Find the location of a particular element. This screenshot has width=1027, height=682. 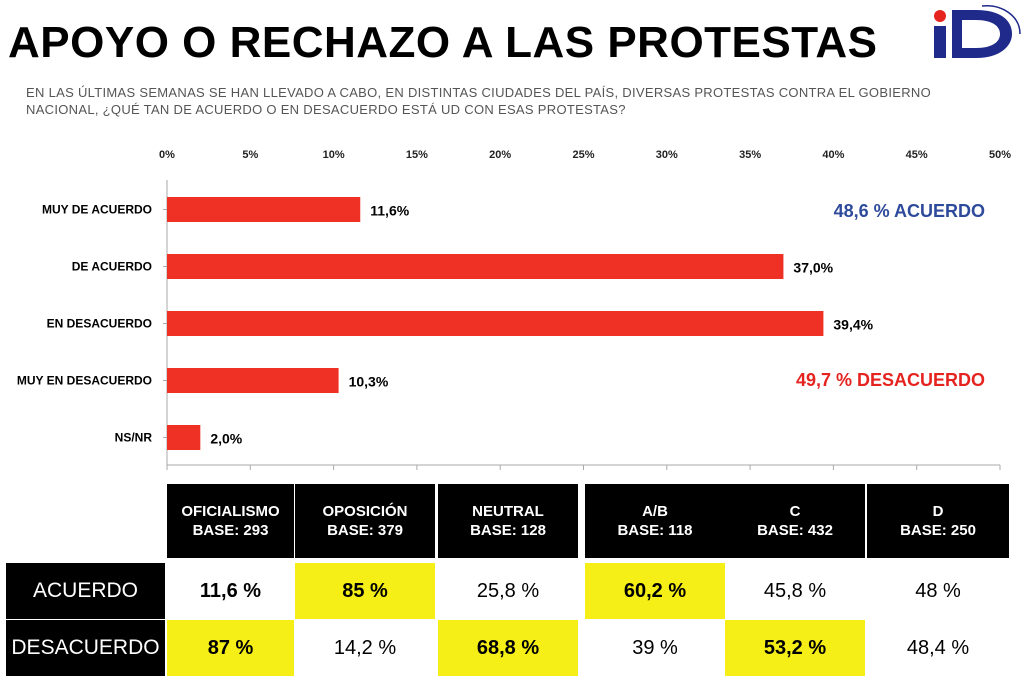

desacuerdo-total-annotation: 49,7 % DESACUERDO is located at coordinates (890, 380).